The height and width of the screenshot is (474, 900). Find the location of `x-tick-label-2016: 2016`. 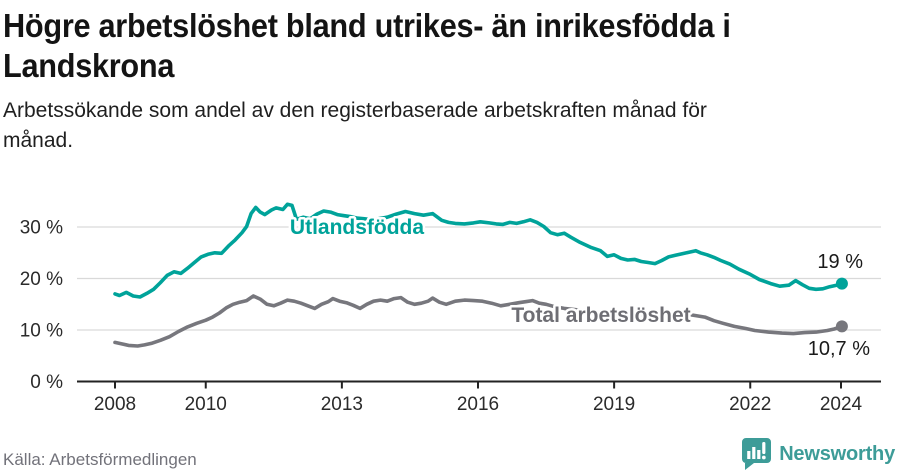

x-tick-label-2016: 2016 is located at coordinates (478, 404).